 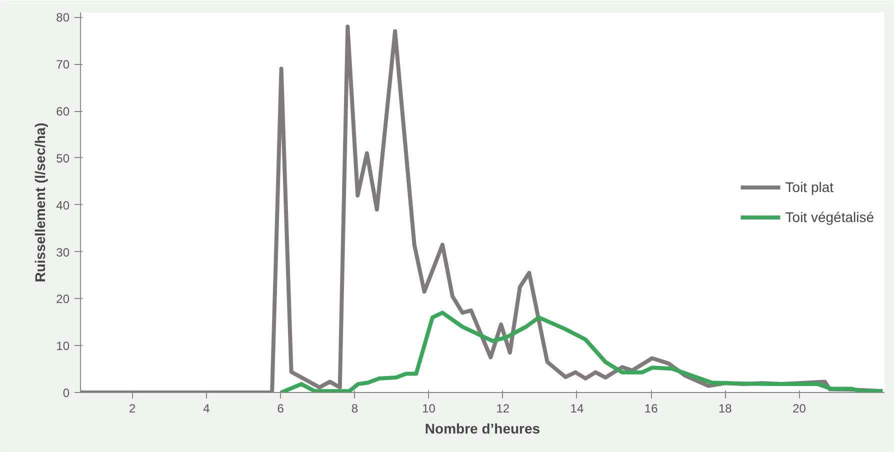 I want to click on x-tick-label: 6, so click(x=280, y=409).